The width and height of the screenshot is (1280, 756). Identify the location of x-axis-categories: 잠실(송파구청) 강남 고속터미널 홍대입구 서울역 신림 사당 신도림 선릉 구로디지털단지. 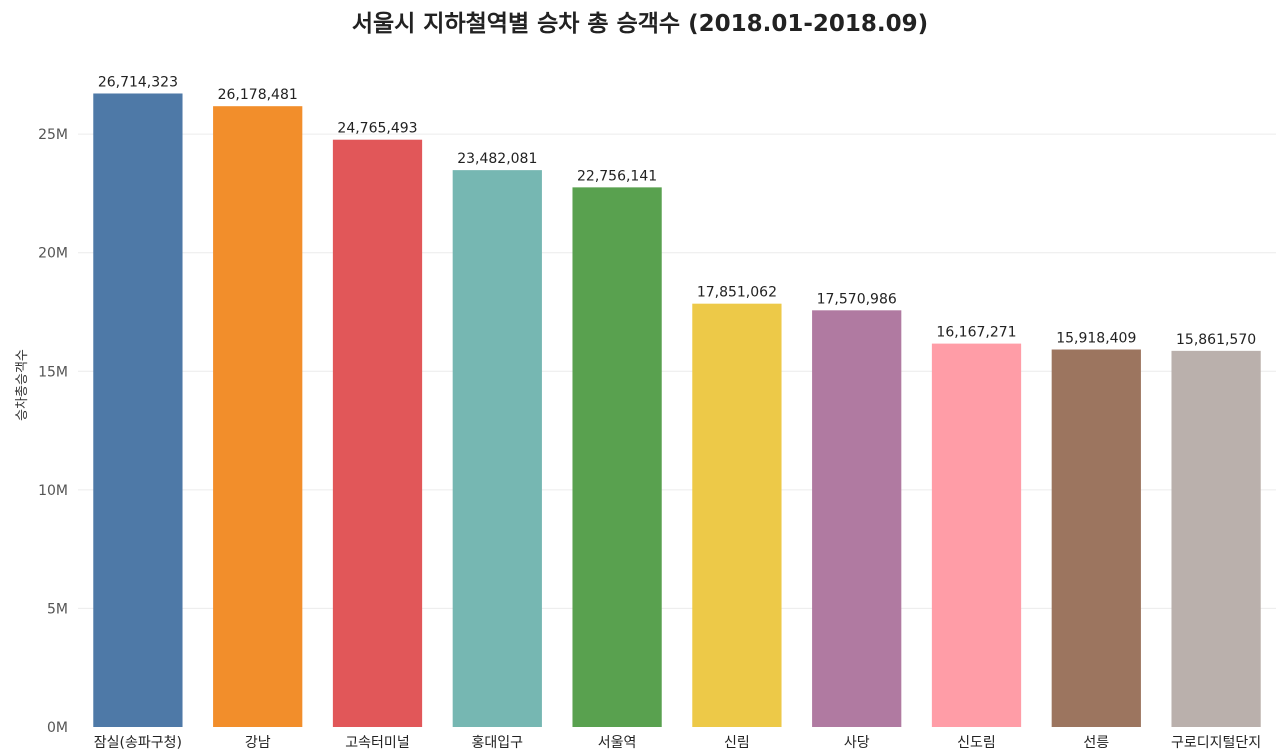
(677, 743).